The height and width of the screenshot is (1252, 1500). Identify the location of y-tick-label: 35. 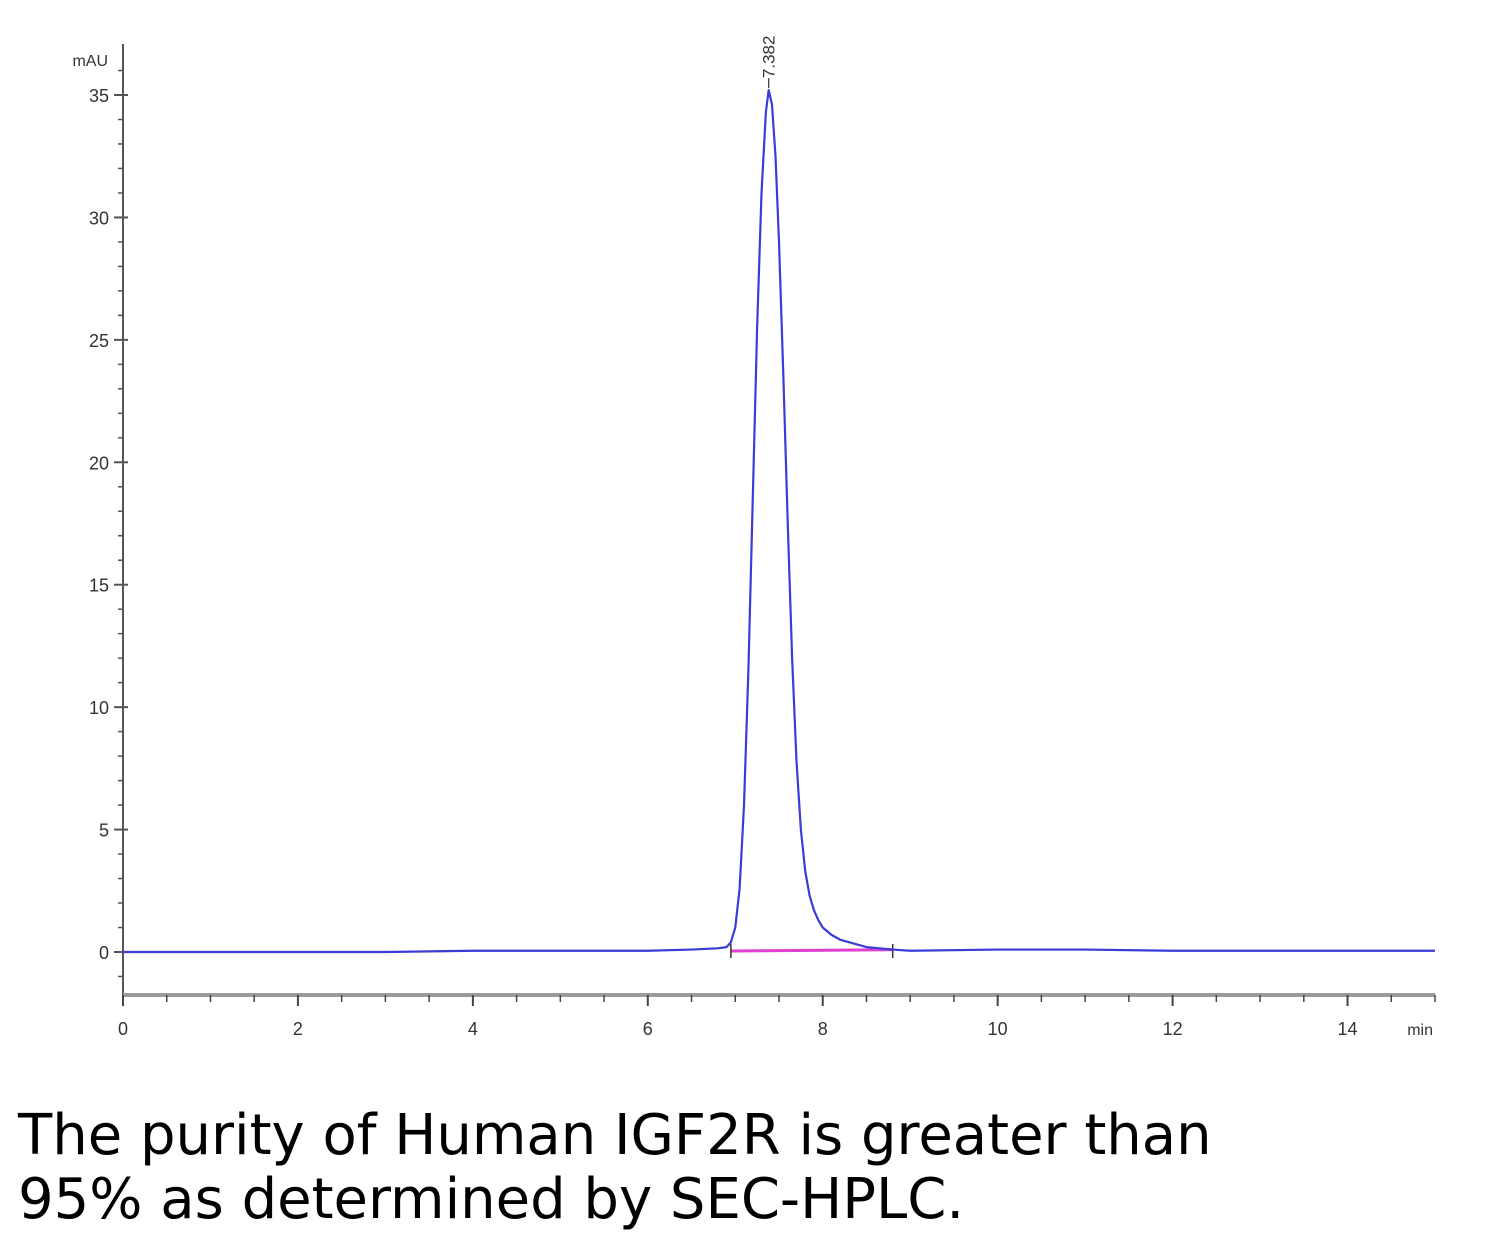
(99, 96).